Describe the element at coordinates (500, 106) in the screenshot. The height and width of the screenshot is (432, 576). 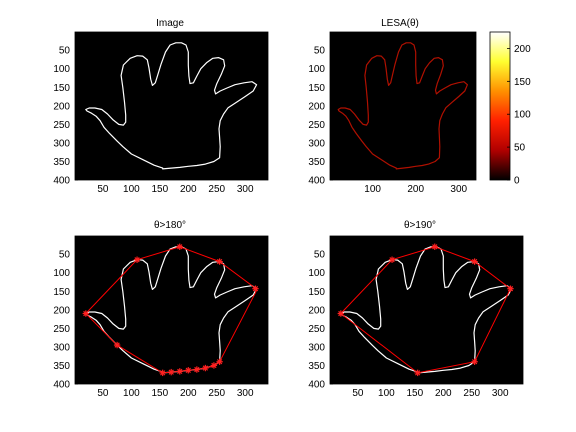
I see `colorbar-gradient` at that location.